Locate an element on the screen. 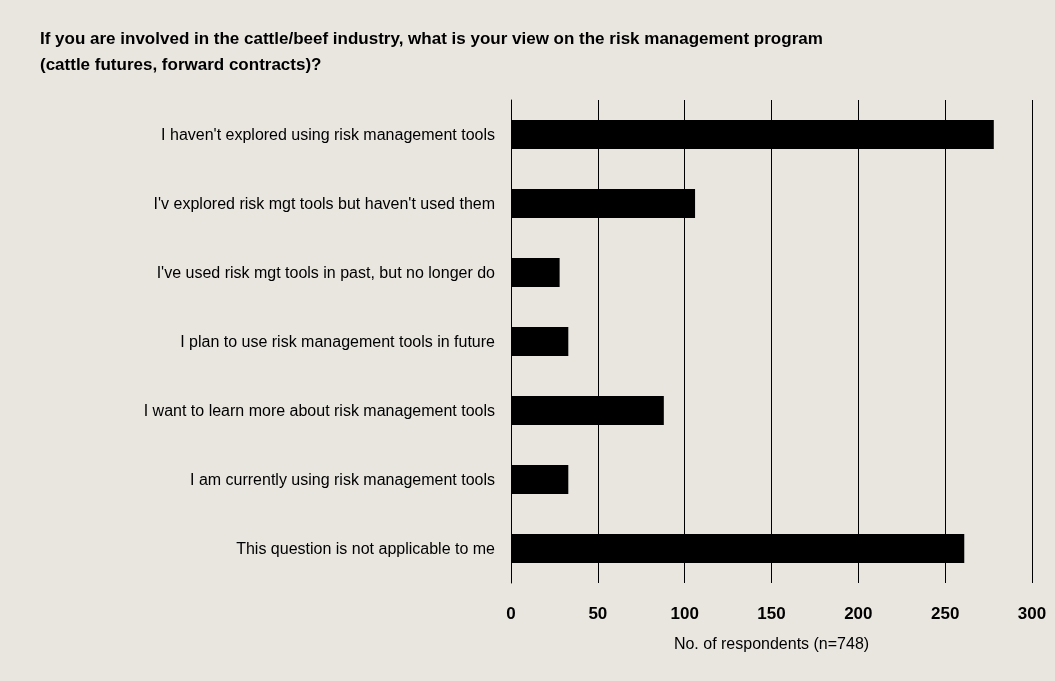 This screenshot has width=1055, height=681. y-tick-label: I haven't explored using risk management tools is located at coordinates (328, 134).